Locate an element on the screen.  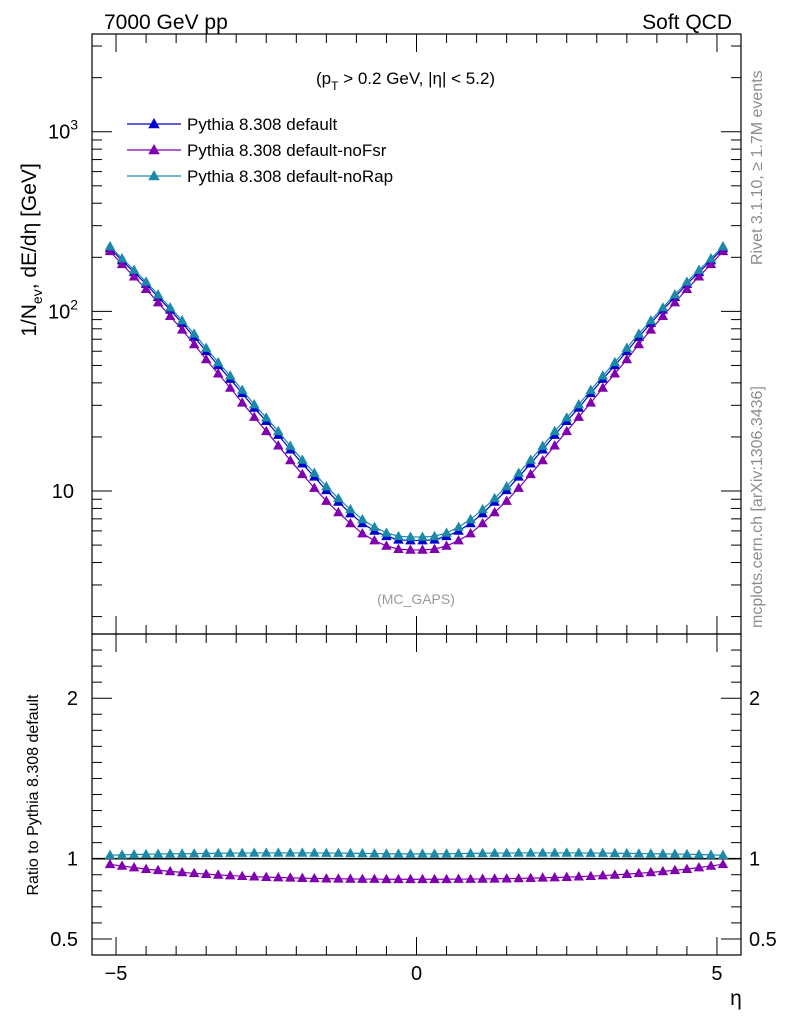
header-left: 7000 GeV pp is located at coordinates (166, 22).